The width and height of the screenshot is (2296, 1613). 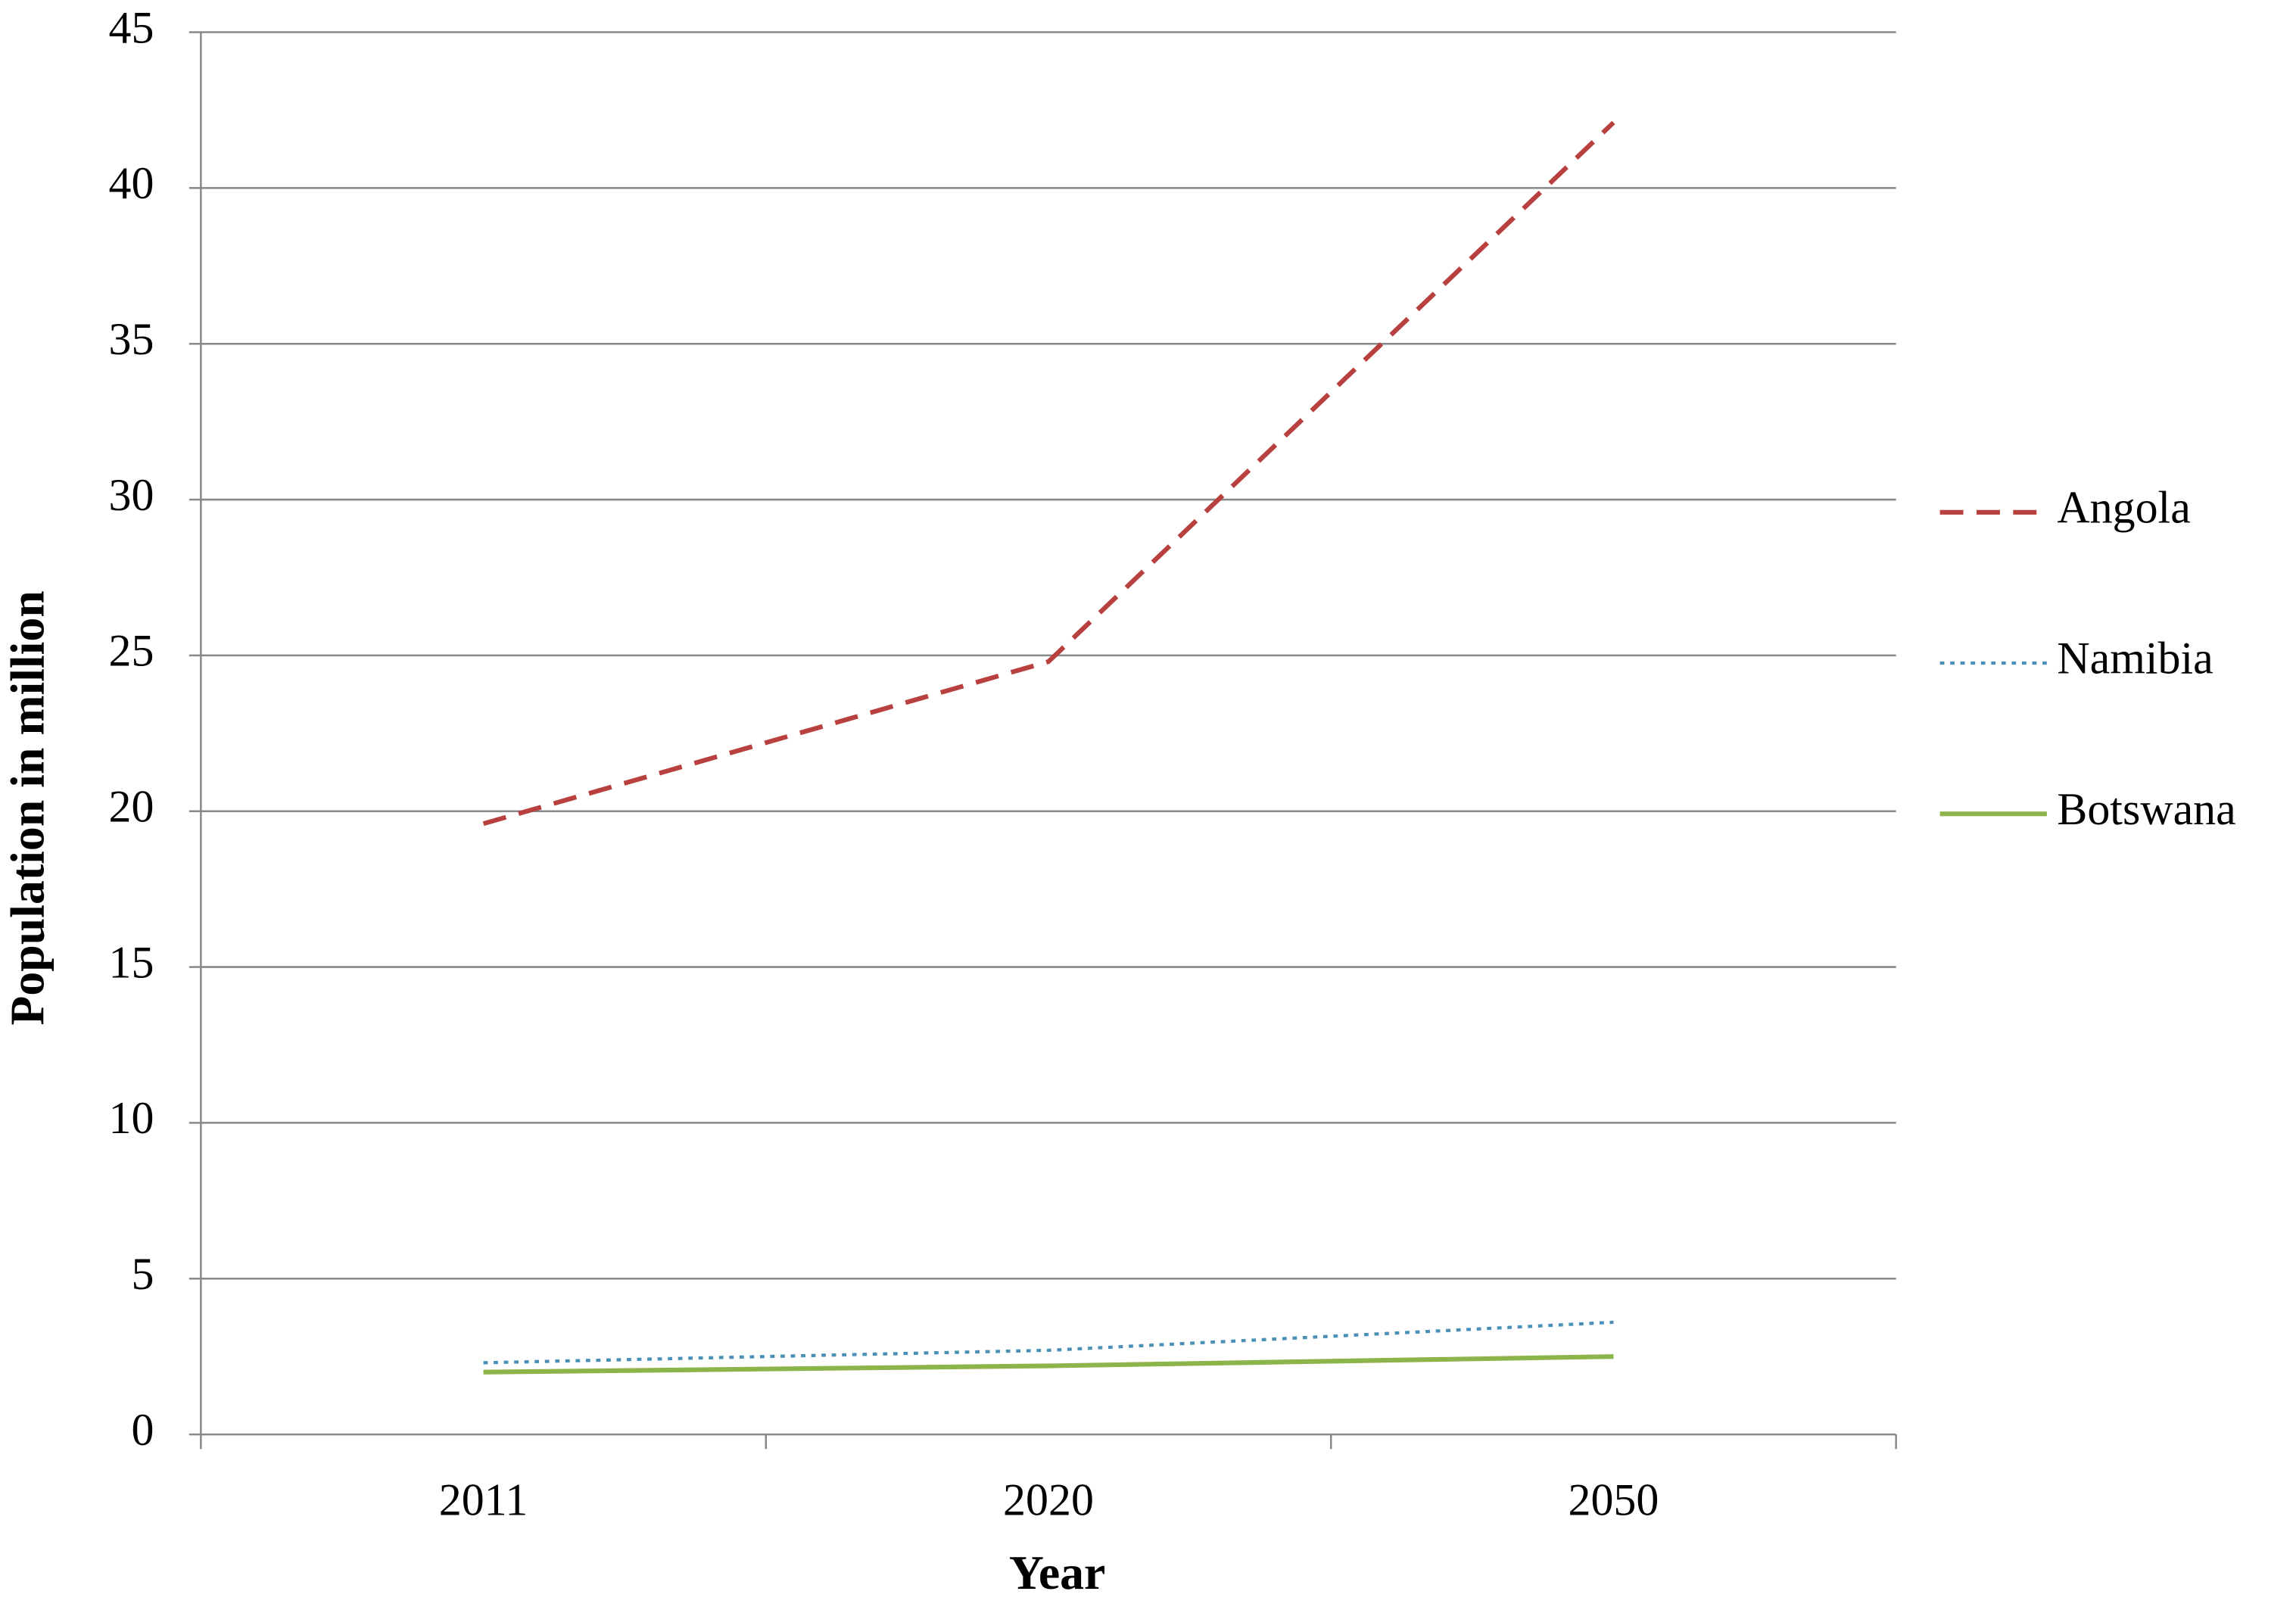 I want to click on y-axis-title: Population in million, so click(x=28, y=807).